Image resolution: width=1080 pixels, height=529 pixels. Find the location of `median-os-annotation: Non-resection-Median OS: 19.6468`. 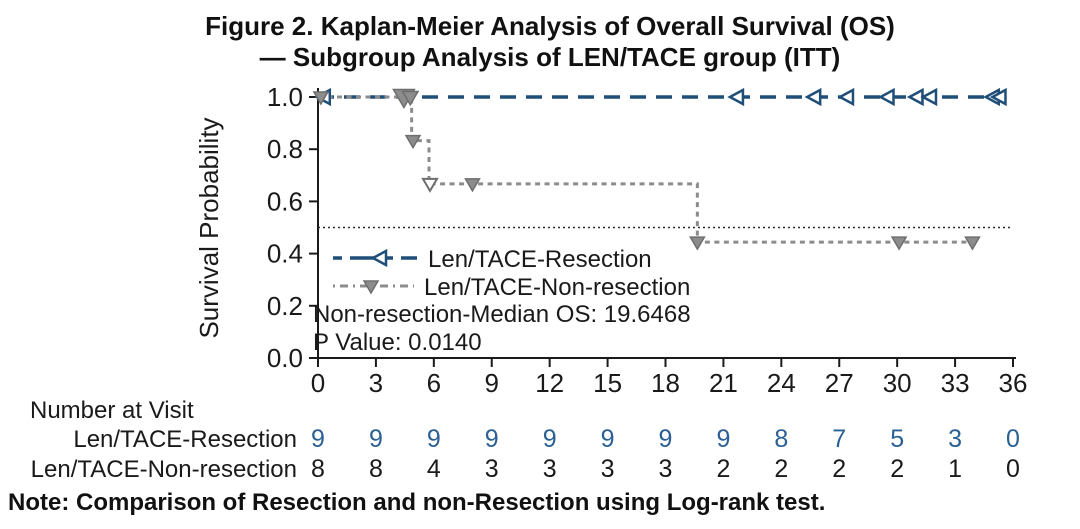

median-os-annotation: Non-resection-Median OS: 19.6468 is located at coordinates (502, 314).